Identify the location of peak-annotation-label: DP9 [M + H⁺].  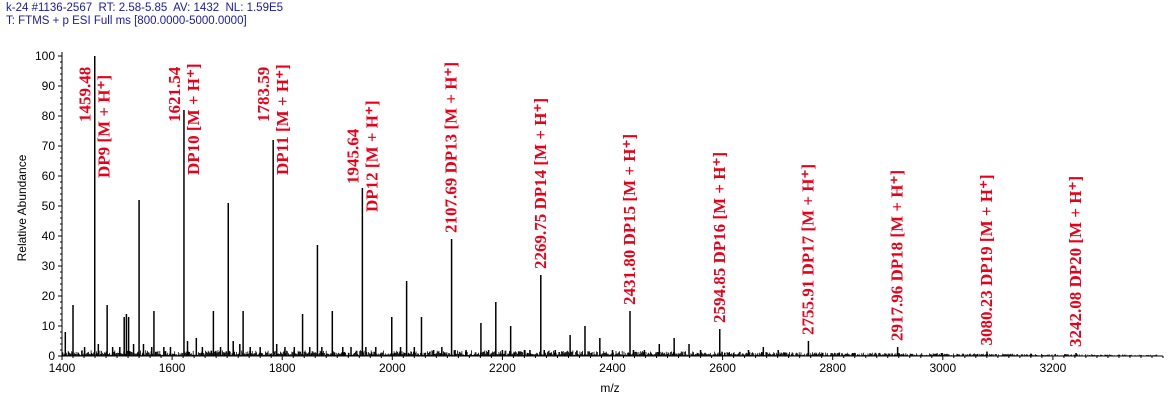
(104, 126).